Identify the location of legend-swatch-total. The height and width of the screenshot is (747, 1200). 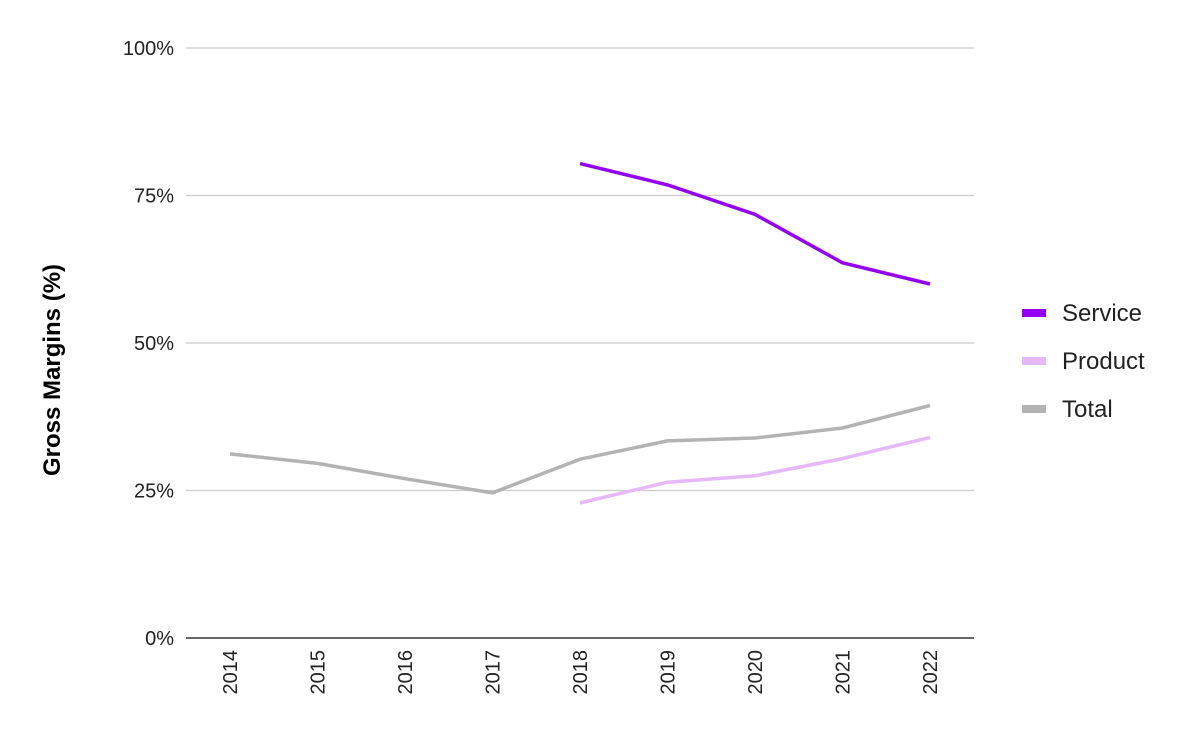
(1034, 409).